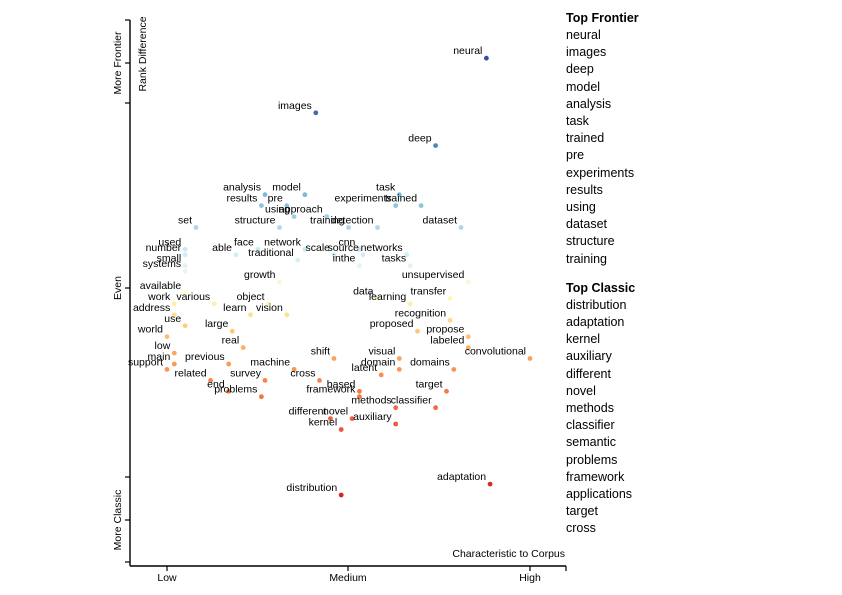 This screenshot has height=595, width=842. I want to click on point-label: domain, so click(378, 362).